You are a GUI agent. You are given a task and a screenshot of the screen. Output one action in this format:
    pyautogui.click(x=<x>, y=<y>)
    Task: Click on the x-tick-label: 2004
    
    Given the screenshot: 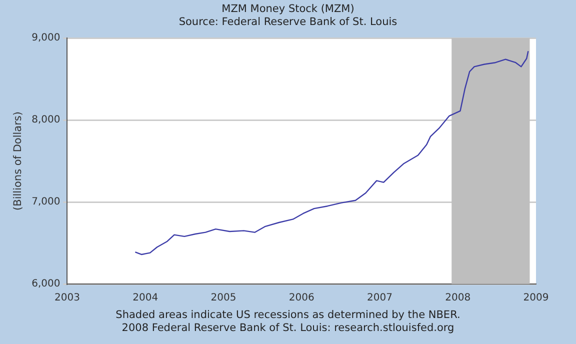 What is the action you would take?
    pyautogui.click(x=145, y=298)
    